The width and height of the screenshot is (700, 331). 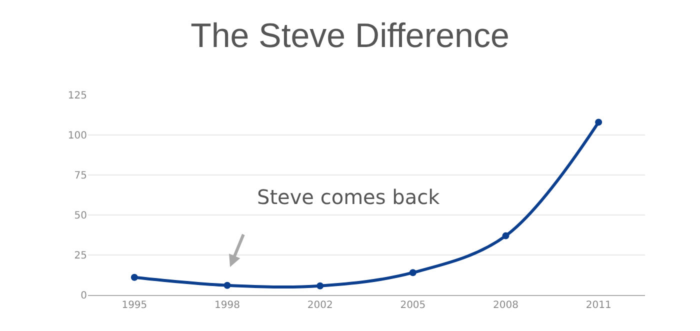 What do you see at coordinates (227, 305) in the screenshot?
I see `x-tick-label: 1998` at bounding box center [227, 305].